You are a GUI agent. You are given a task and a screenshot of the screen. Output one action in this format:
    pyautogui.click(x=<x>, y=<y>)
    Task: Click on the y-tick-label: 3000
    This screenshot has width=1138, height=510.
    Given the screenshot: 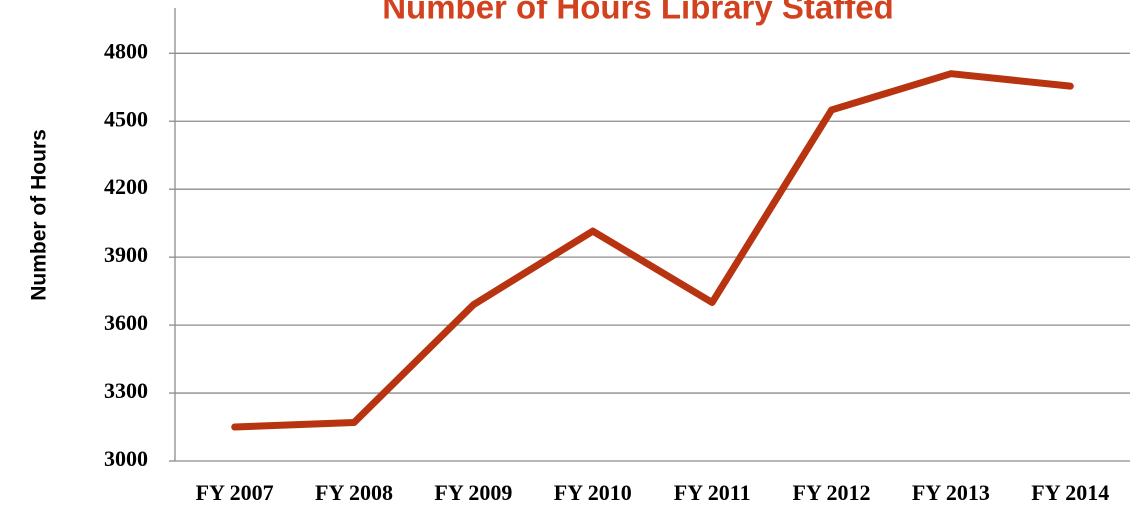 What is the action you would take?
    pyautogui.click(x=126, y=458)
    